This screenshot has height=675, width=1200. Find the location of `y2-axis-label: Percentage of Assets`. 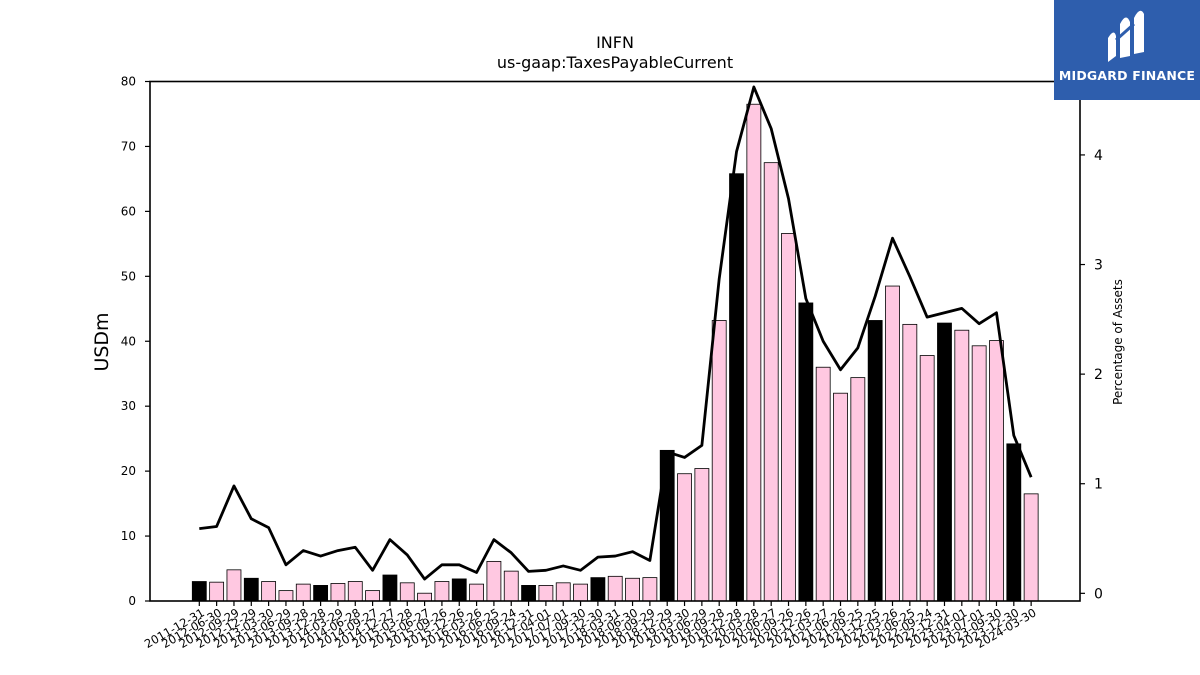

y2-axis-label: Percentage of Assets is located at coordinates (1118, 342).